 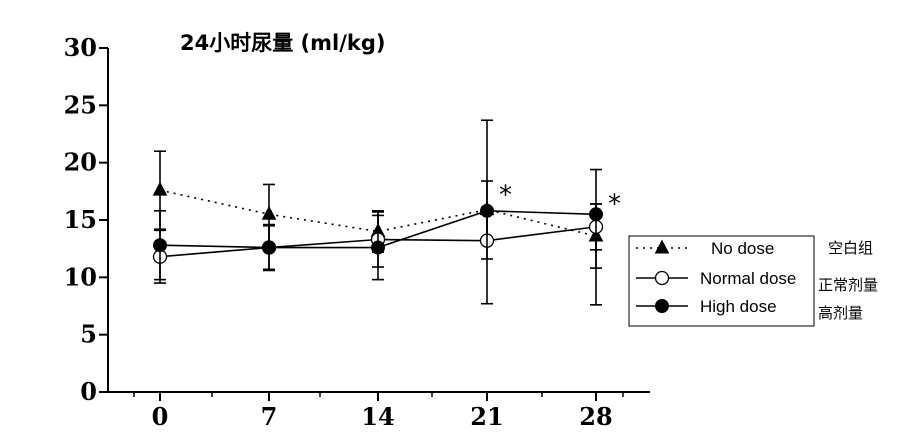 I want to click on annotations: * *, so click(x=560, y=199).